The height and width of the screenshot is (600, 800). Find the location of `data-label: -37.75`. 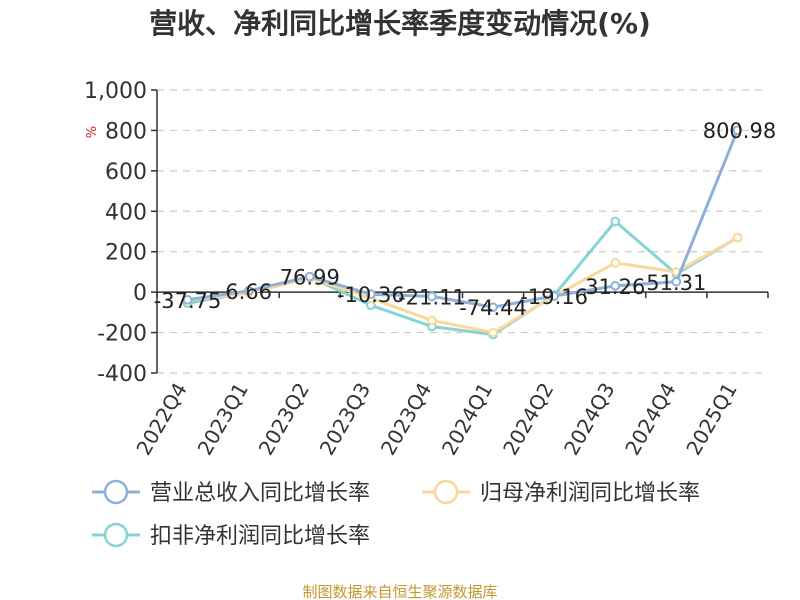

data-label: -37.75 is located at coordinates (188, 301).